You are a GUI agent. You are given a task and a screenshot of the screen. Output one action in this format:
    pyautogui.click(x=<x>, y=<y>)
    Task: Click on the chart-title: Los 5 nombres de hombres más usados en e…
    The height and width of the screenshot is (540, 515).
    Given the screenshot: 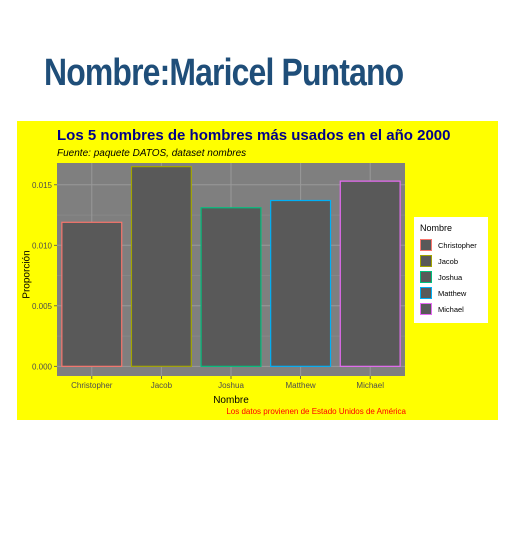 What is the action you would take?
    pyautogui.click(x=254, y=135)
    